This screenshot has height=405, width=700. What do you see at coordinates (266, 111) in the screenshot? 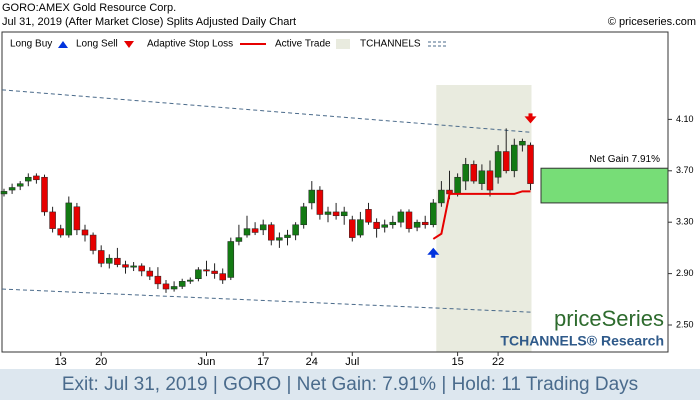
I see `channel-upper` at bounding box center [266, 111].